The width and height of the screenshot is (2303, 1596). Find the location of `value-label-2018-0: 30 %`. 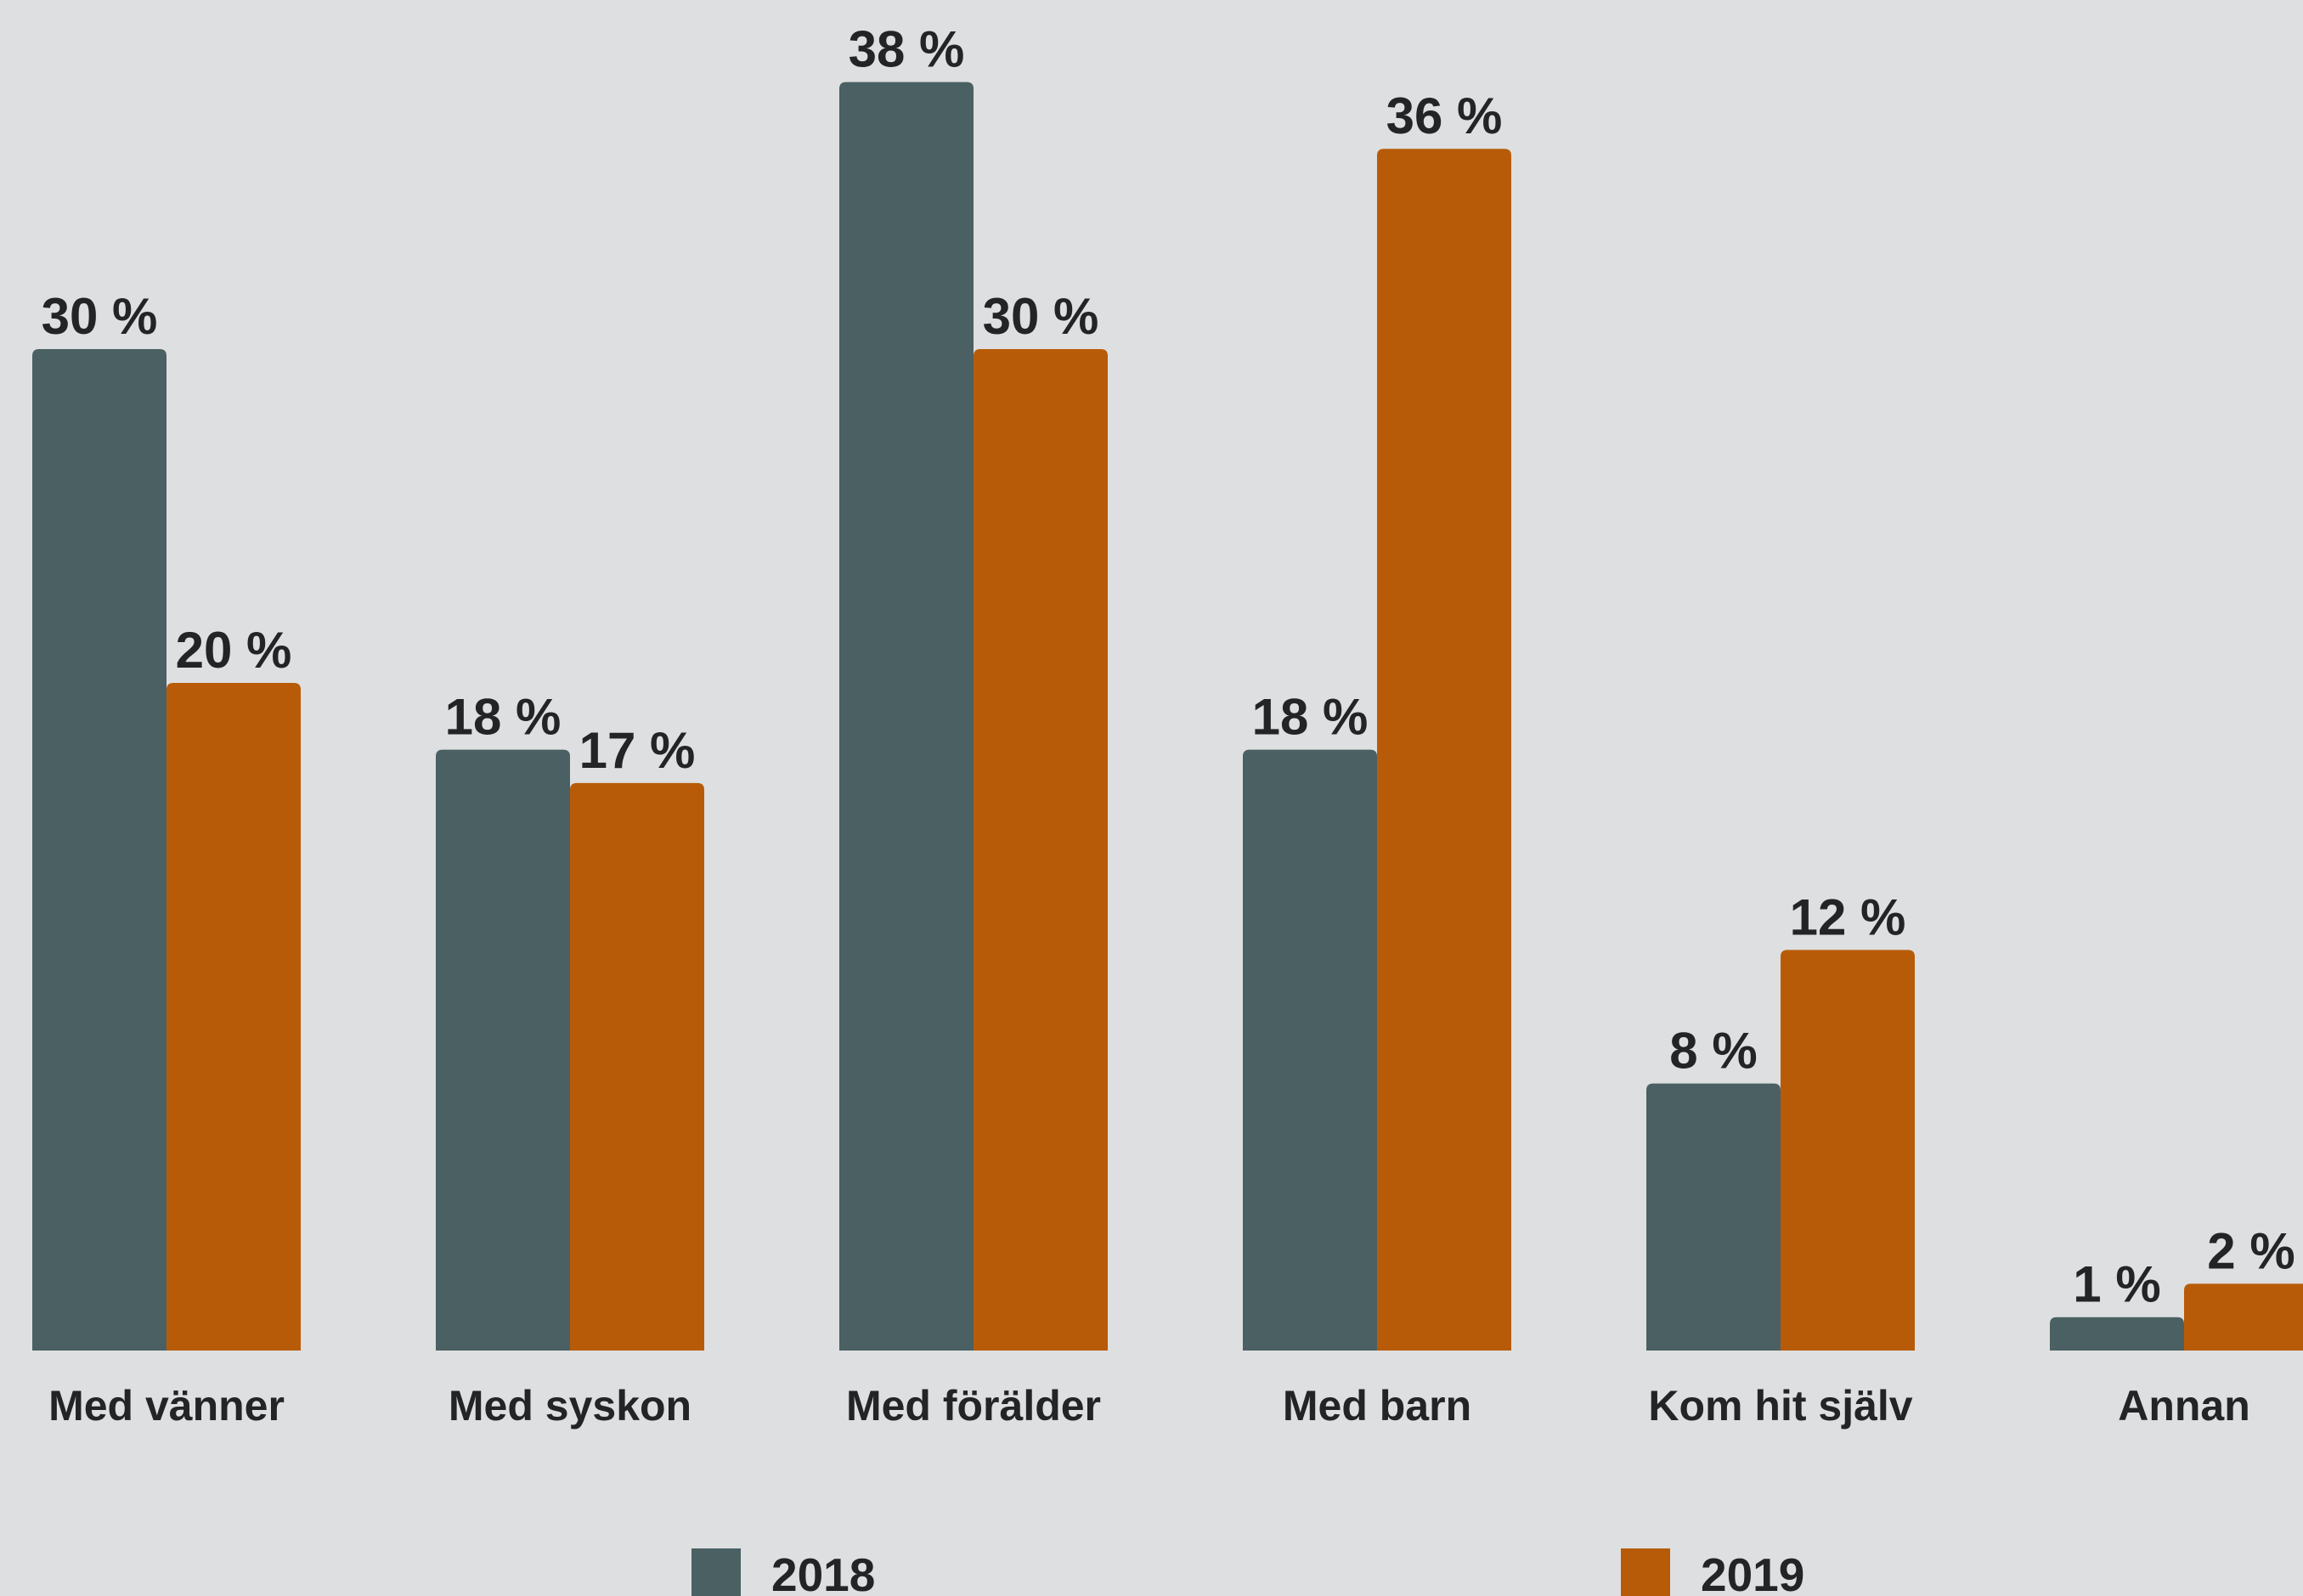

value-label-2018-0: 30 % is located at coordinates (100, 316).